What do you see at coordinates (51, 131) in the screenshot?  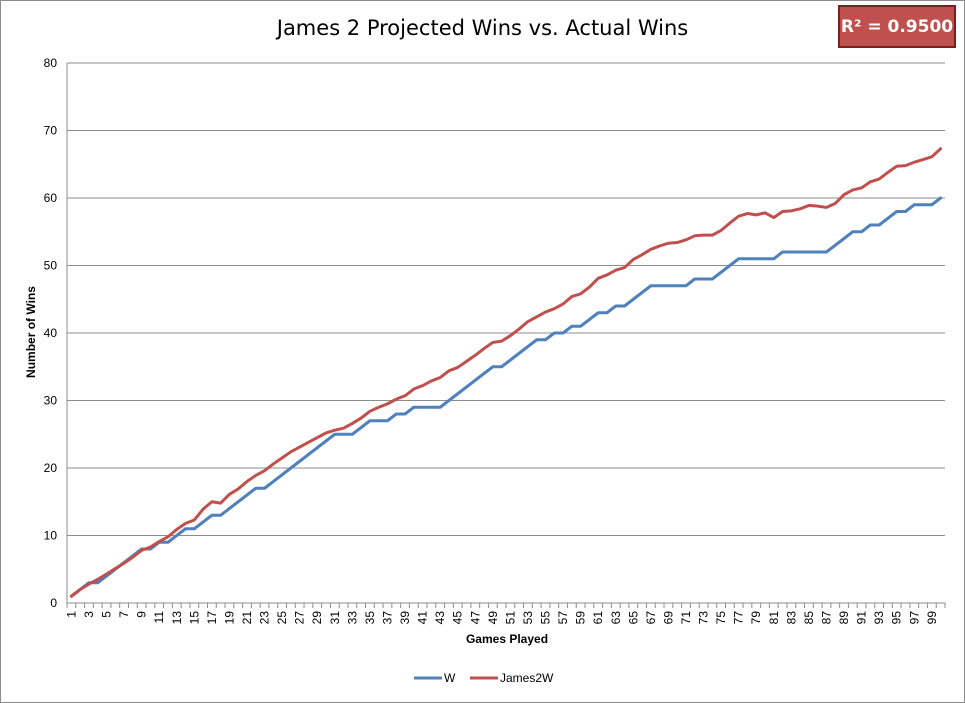 I see `y-tick-label: 70` at bounding box center [51, 131].